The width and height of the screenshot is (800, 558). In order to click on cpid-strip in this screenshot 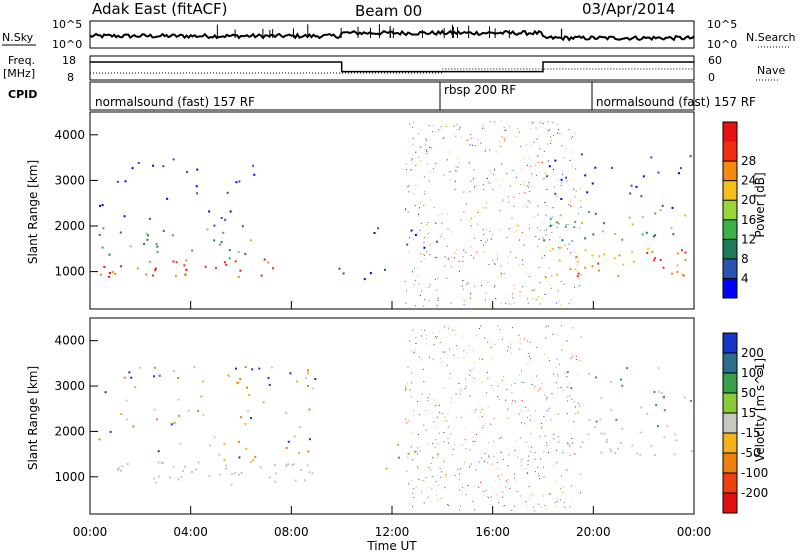, I will do `click(392, 96)`.